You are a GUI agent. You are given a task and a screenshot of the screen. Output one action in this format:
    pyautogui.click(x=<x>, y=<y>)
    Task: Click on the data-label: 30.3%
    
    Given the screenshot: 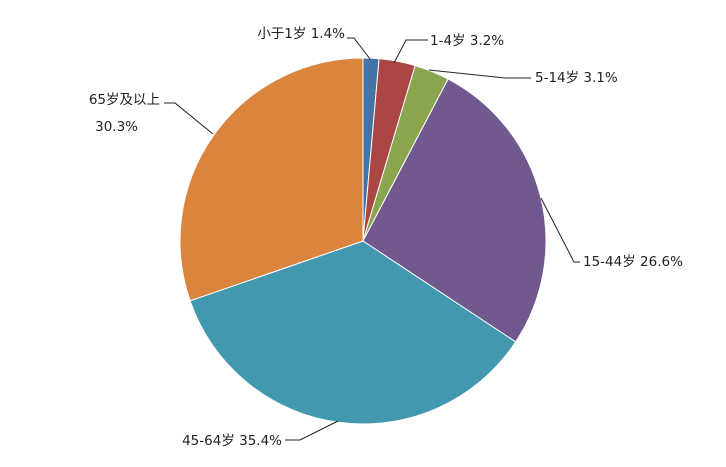 What is the action you would take?
    pyautogui.click(x=116, y=127)
    